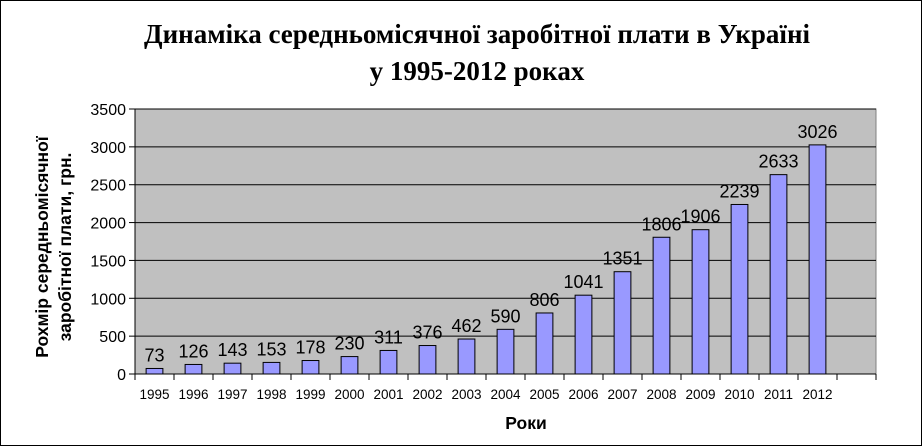 The height and width of the screenshot is (446, 922). Describe the element at coordinates (42, 246) in the screenshot. I see `y-axis-title-line-1: Рохмір середньомісячної` at that location.